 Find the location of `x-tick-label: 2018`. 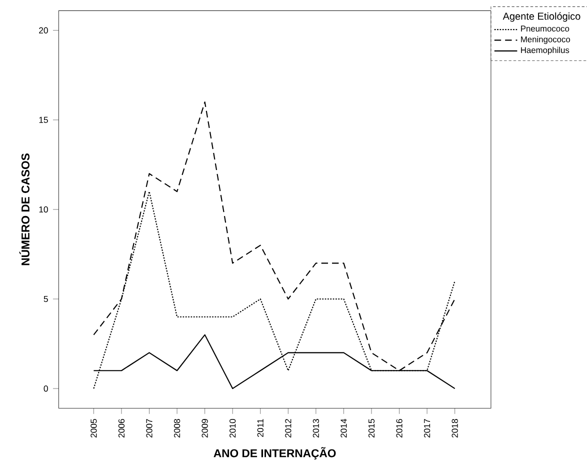

x-tick-label: 2018 is located at coordinates (455, 428).